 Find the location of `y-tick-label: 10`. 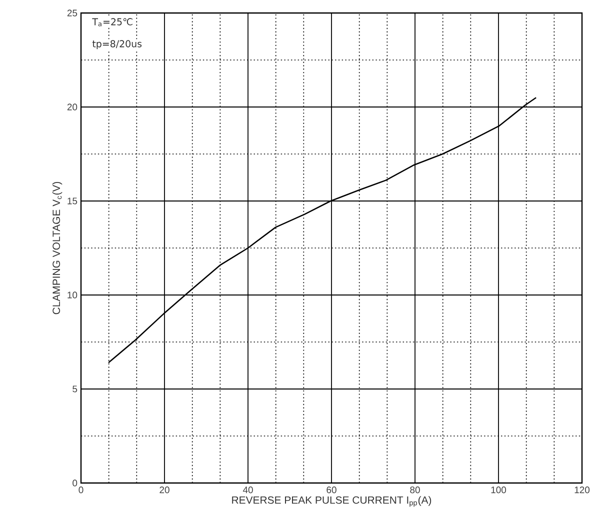

y-tick-label: 10 is located at coordinates (73, 295).